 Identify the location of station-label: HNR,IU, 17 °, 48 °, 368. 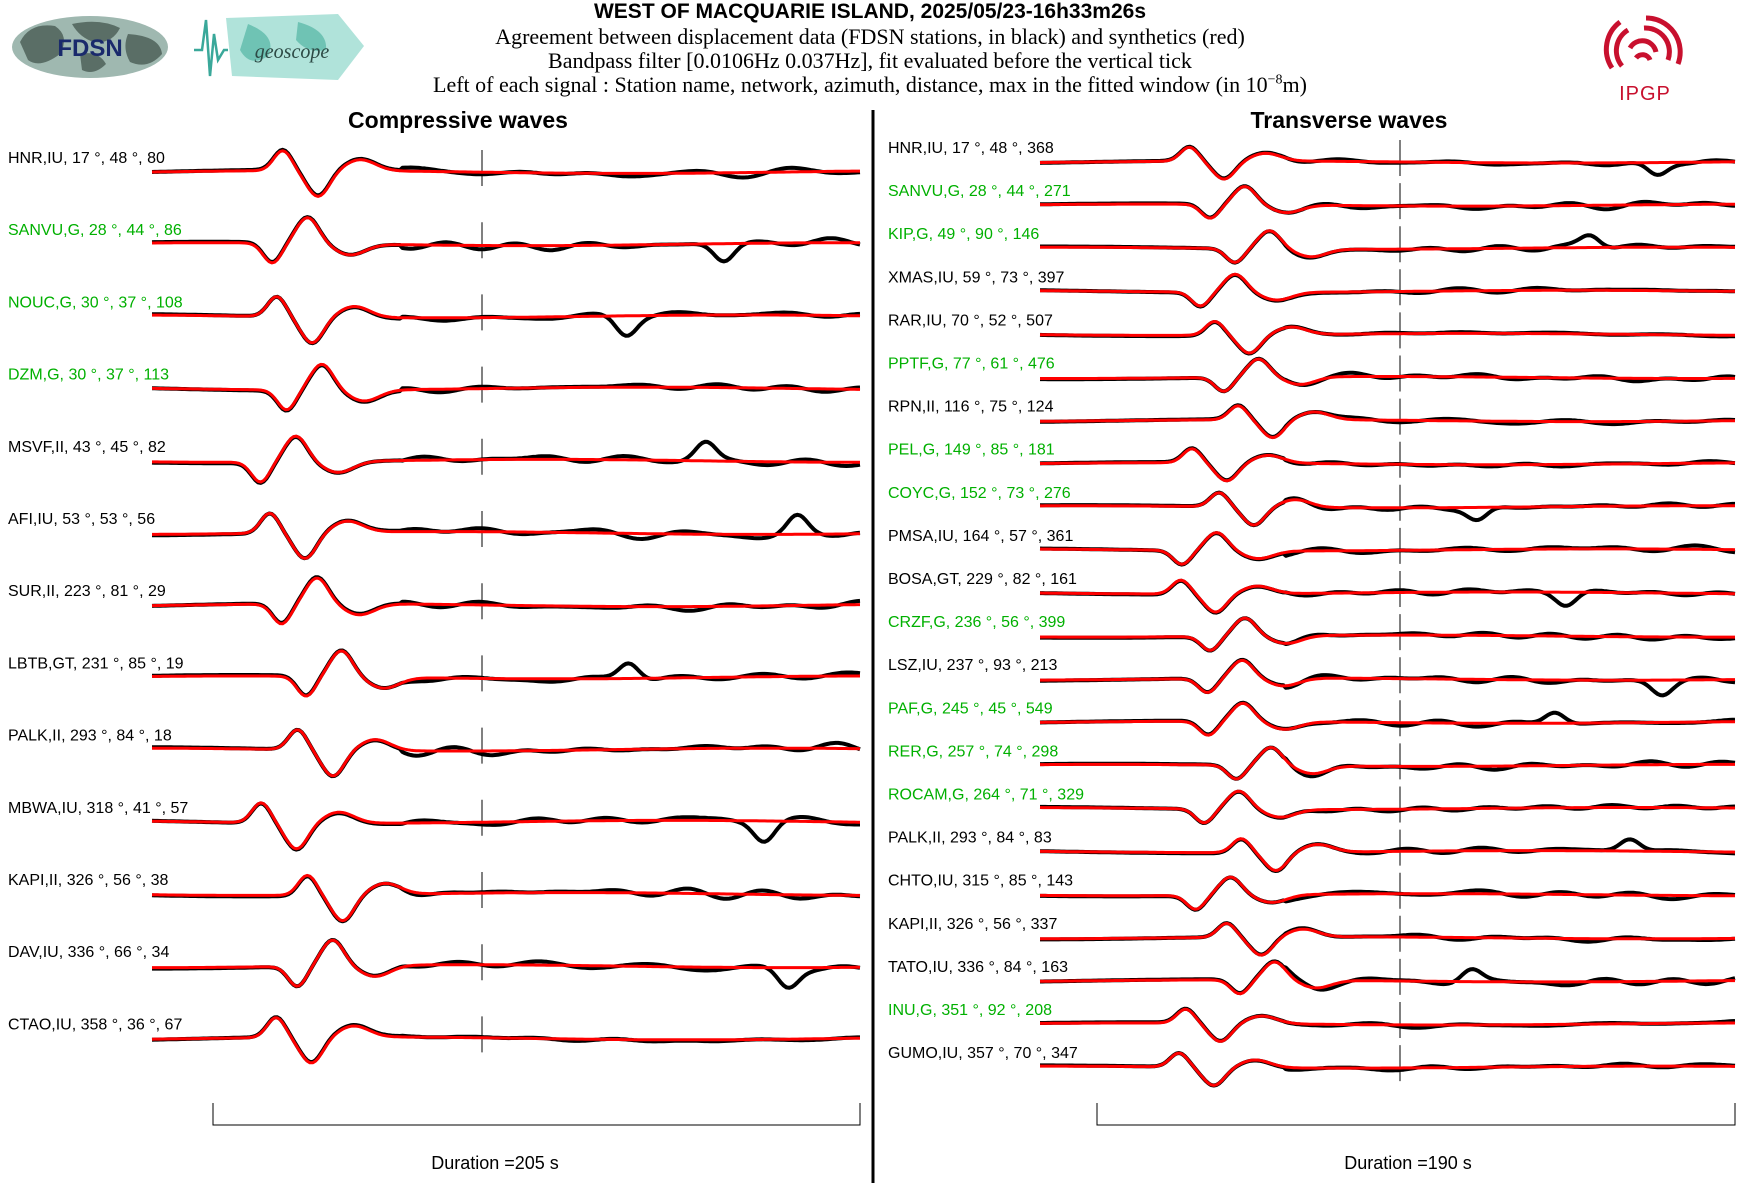
(971, 148).